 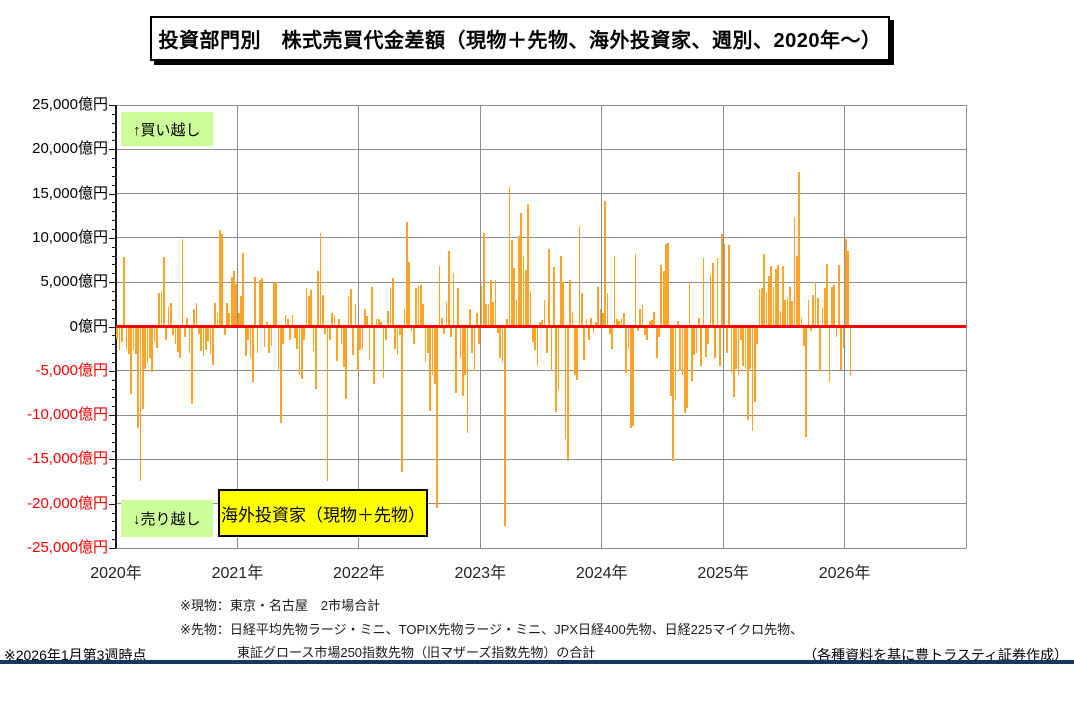 What do you see at coordinates (416, 652) in the screenshot?
I see `footnote-futures-2: 東証グロース市場250指数先物（旧マザーズ指数先物）の合計` at bounding box center [416, 652].